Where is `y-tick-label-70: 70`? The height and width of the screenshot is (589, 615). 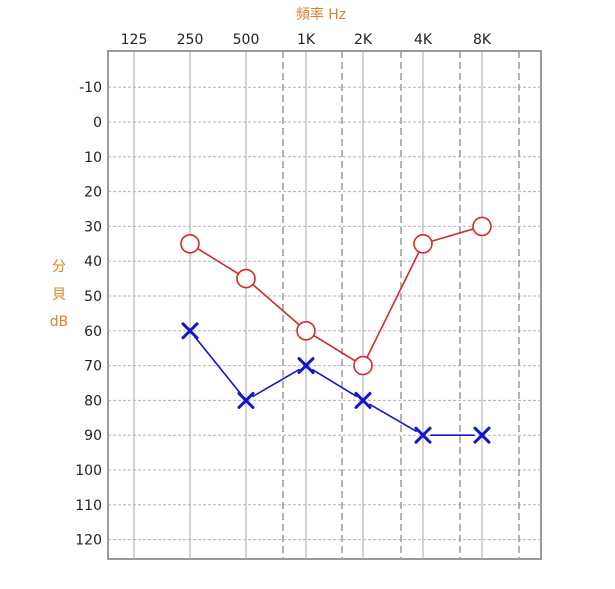 y-tick-label-70: 70 is located at coordinates (93, 367).